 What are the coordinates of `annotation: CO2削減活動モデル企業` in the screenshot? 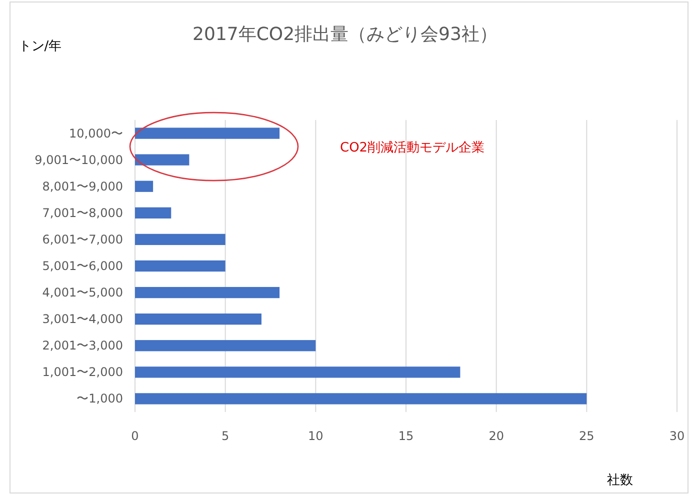 It's located at (412, 148).